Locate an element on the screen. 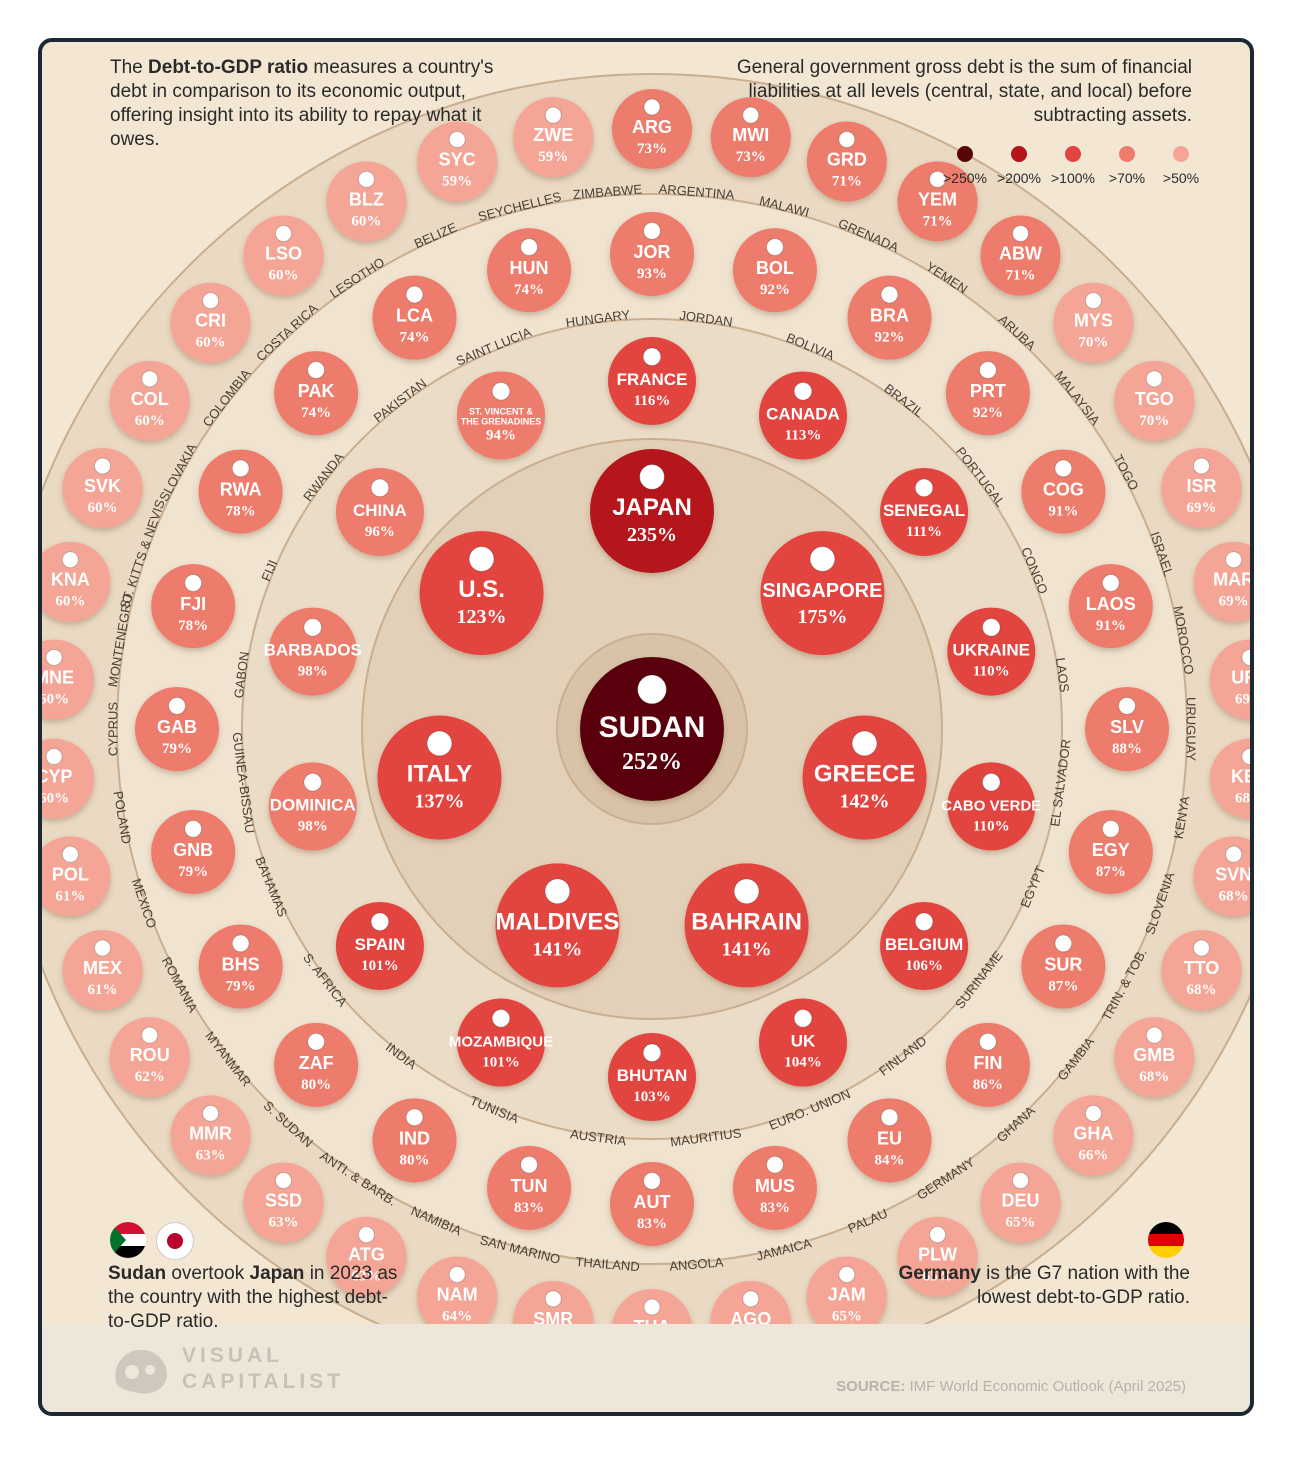 The width and height of the screenshot is (1296, 1459). country-bubble: SENEGAL 111% is located at coordinates (924, 512).